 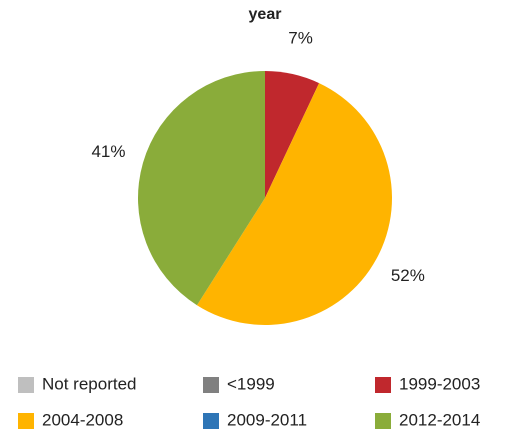 What do you see at coordinates (251, 383) in the screenshot?
I see `legend-label: <1999` at bounding box center [251, 383].